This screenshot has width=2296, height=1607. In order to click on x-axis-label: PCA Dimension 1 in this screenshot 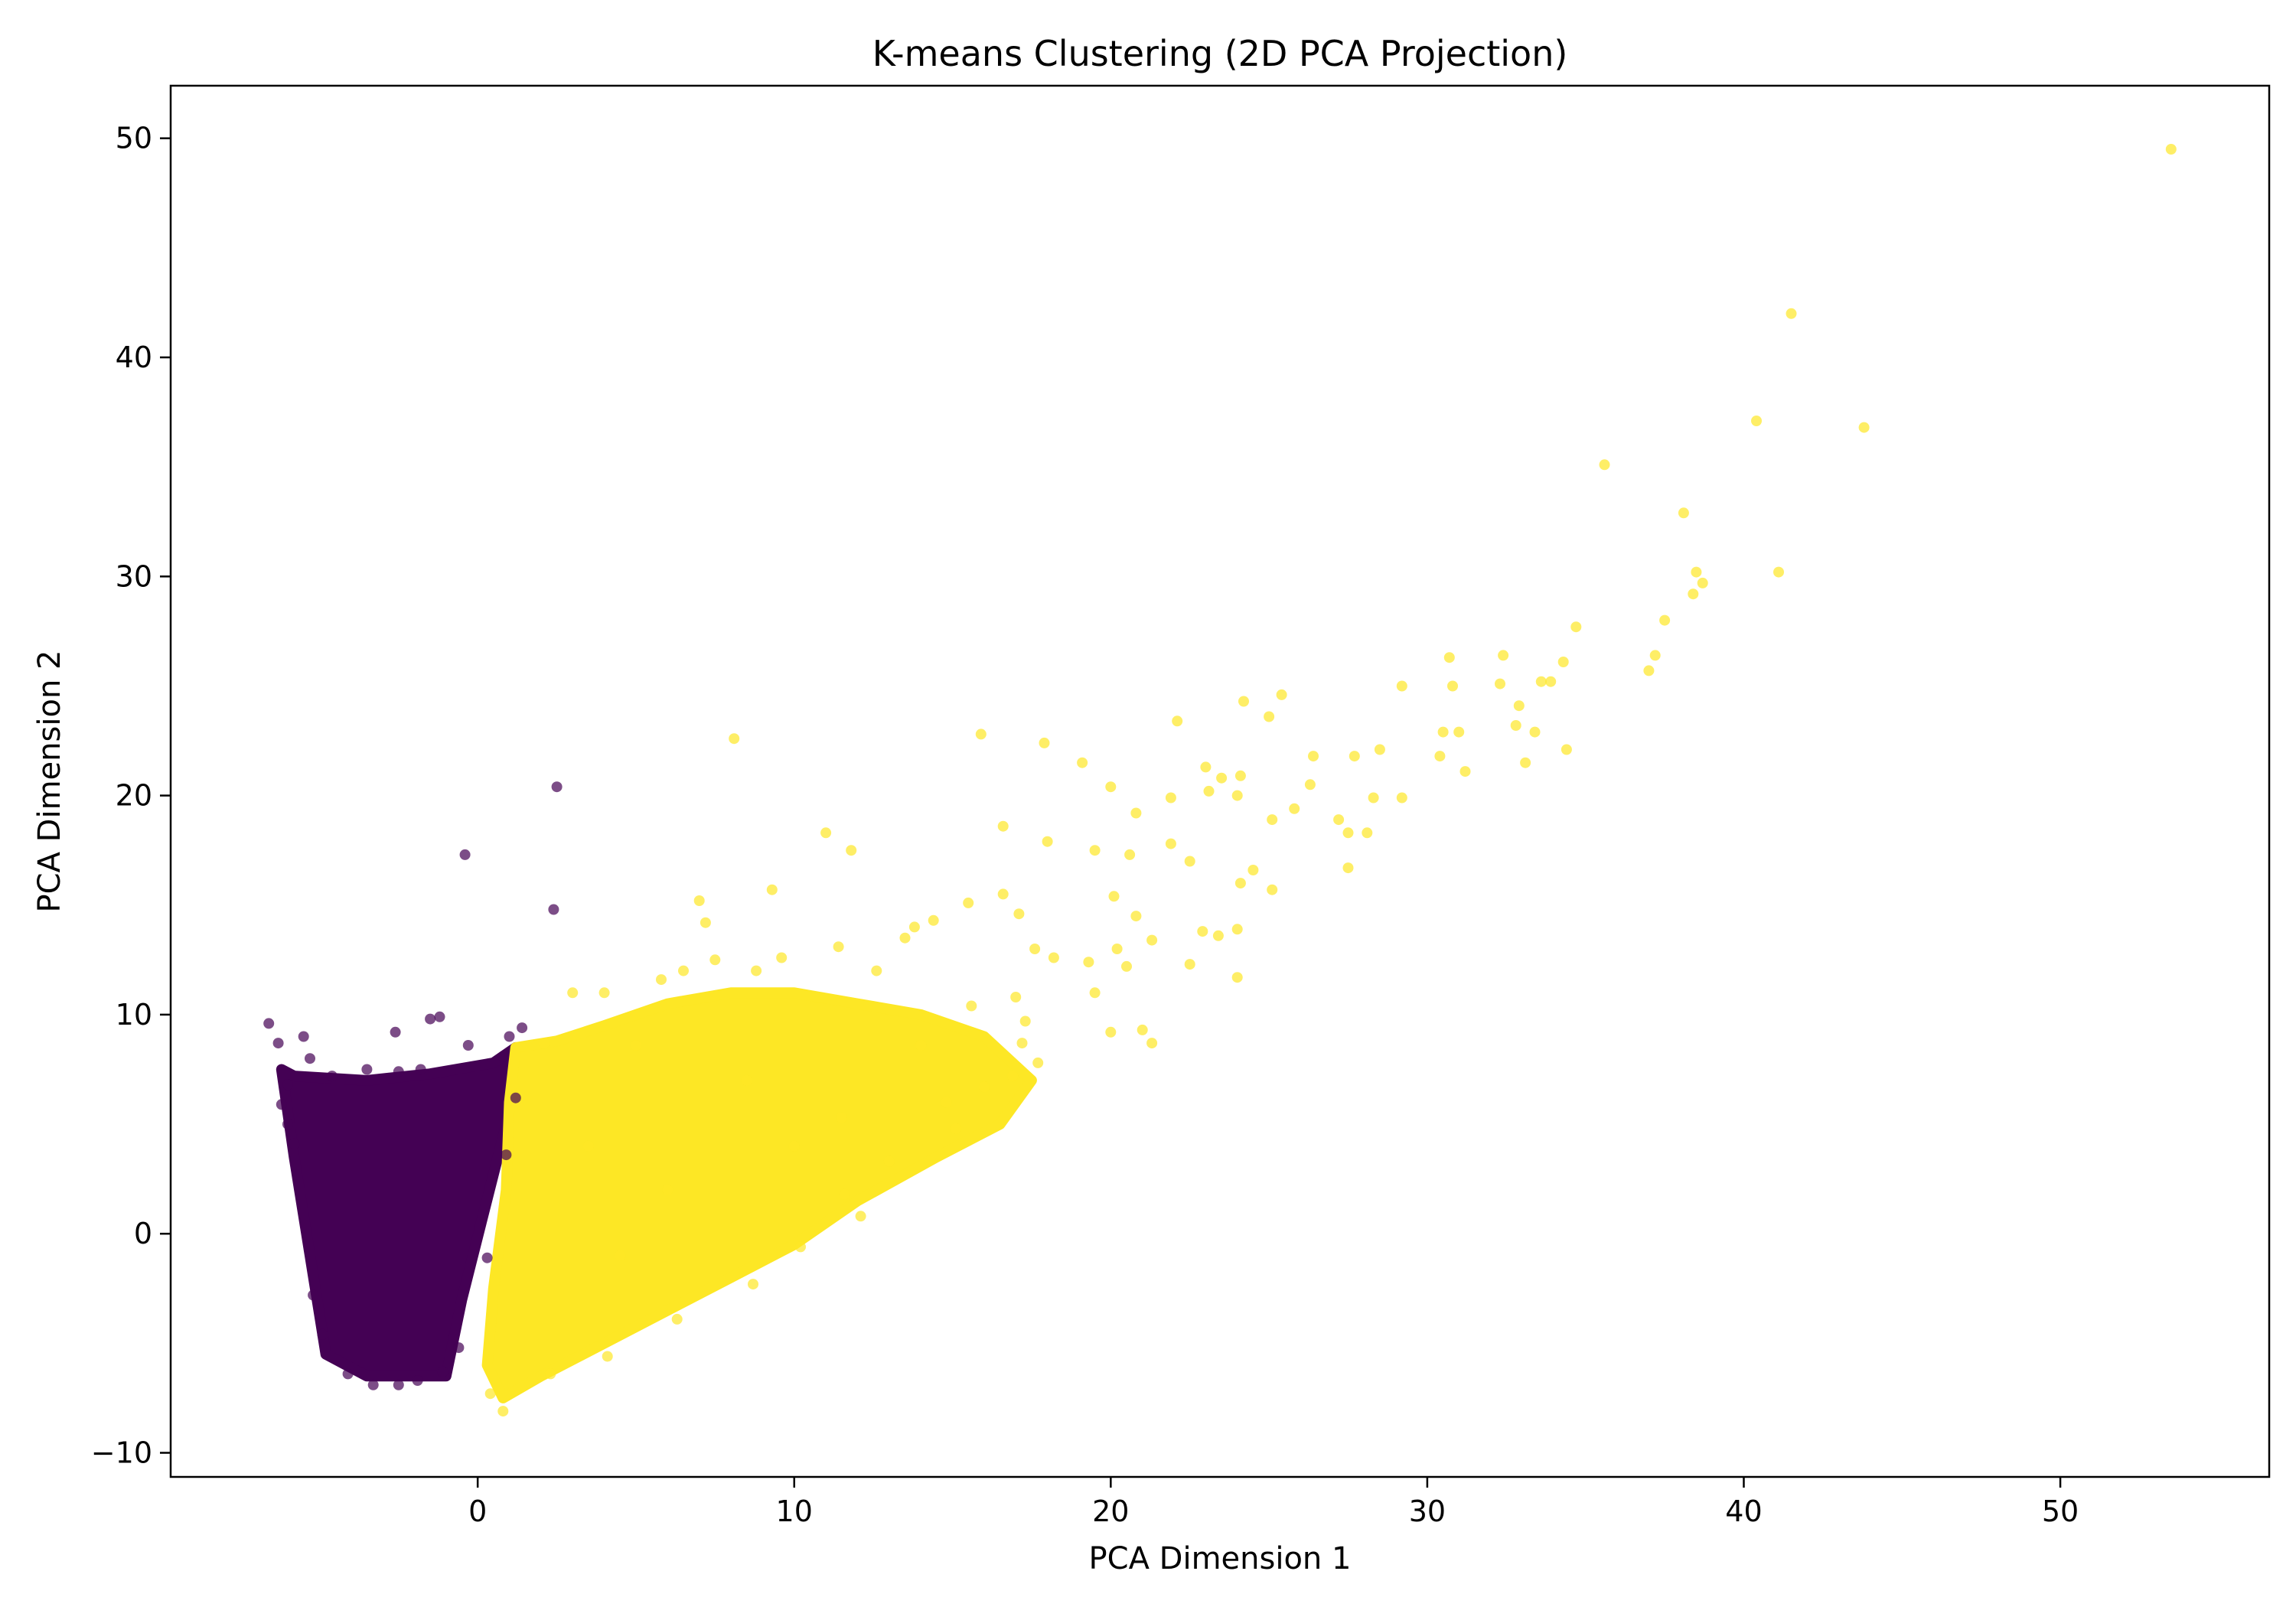, I will do `click(1220, 1558)`.